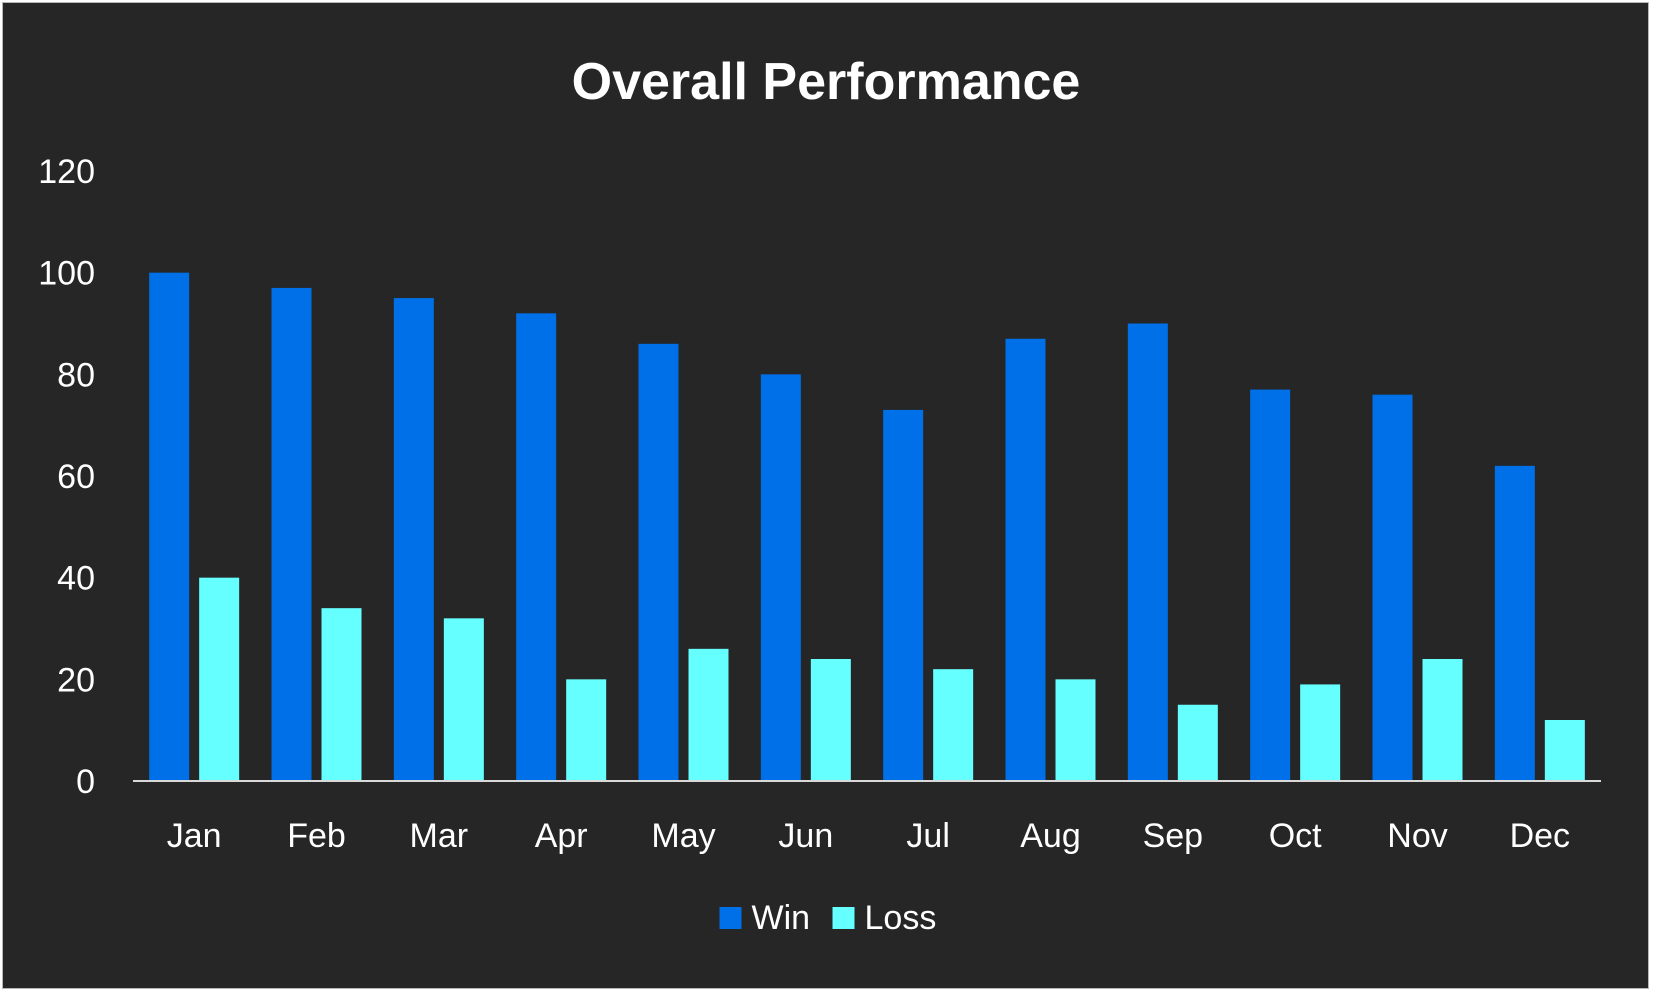 Image resolution: width=1653 pixels, height=993 pixels. I want to click on bar-win-may, so click(658, 562).